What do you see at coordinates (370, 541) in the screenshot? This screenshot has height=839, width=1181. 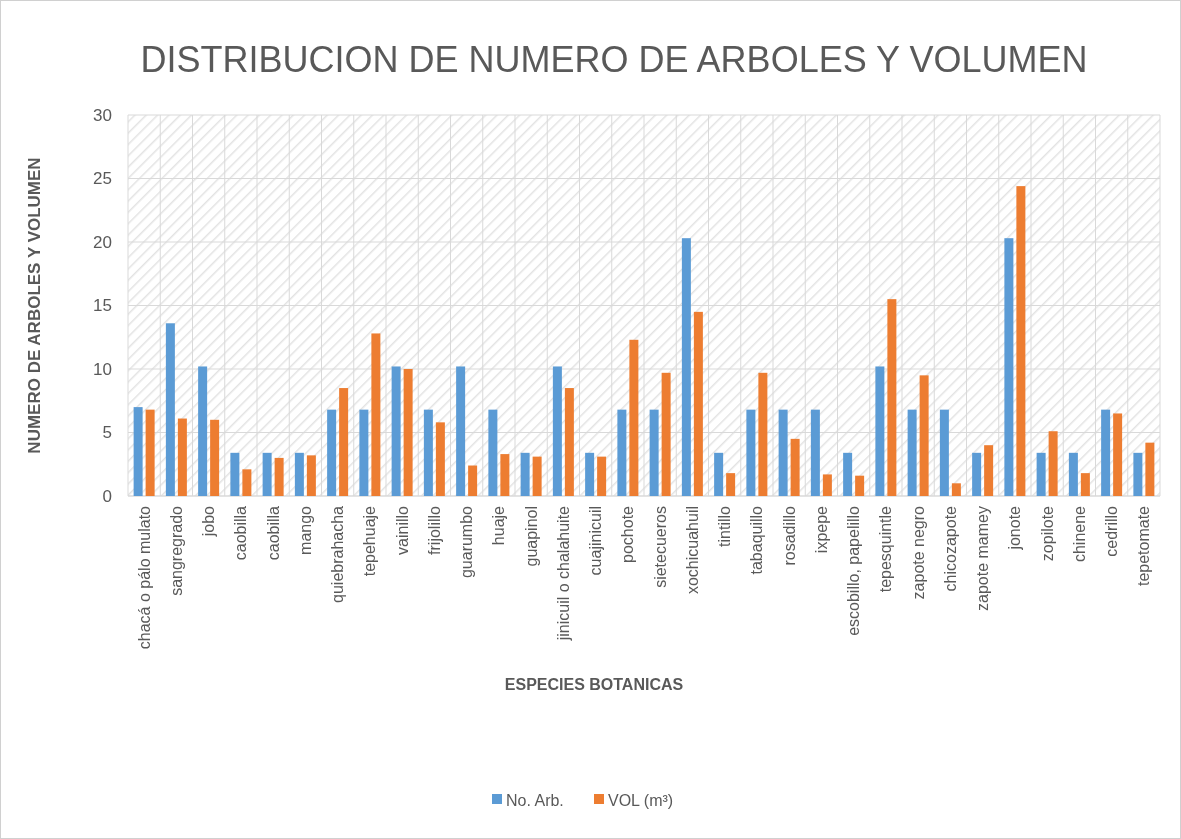 I see `x-tick-label: tepehuaje` at bounding box center [370, 541].